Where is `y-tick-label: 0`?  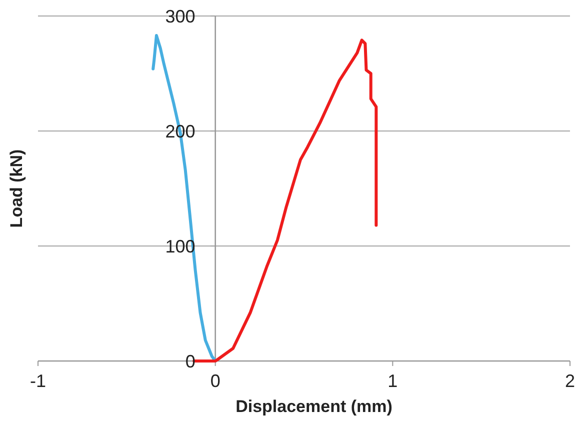 y-tick-label: 0 is located at coordinates (190, 361).